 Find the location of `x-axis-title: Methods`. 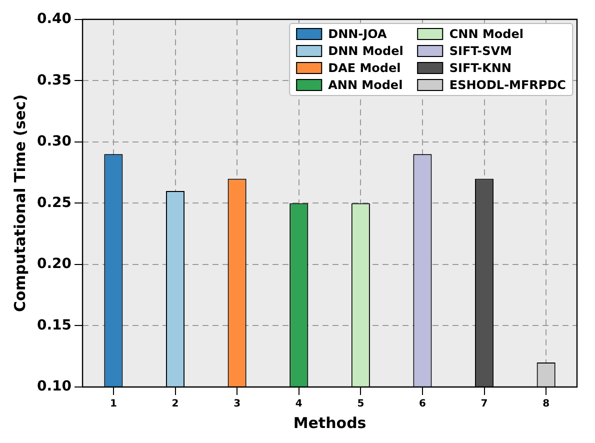

x-axis-title: Methods is located at coordinates (329, 423).